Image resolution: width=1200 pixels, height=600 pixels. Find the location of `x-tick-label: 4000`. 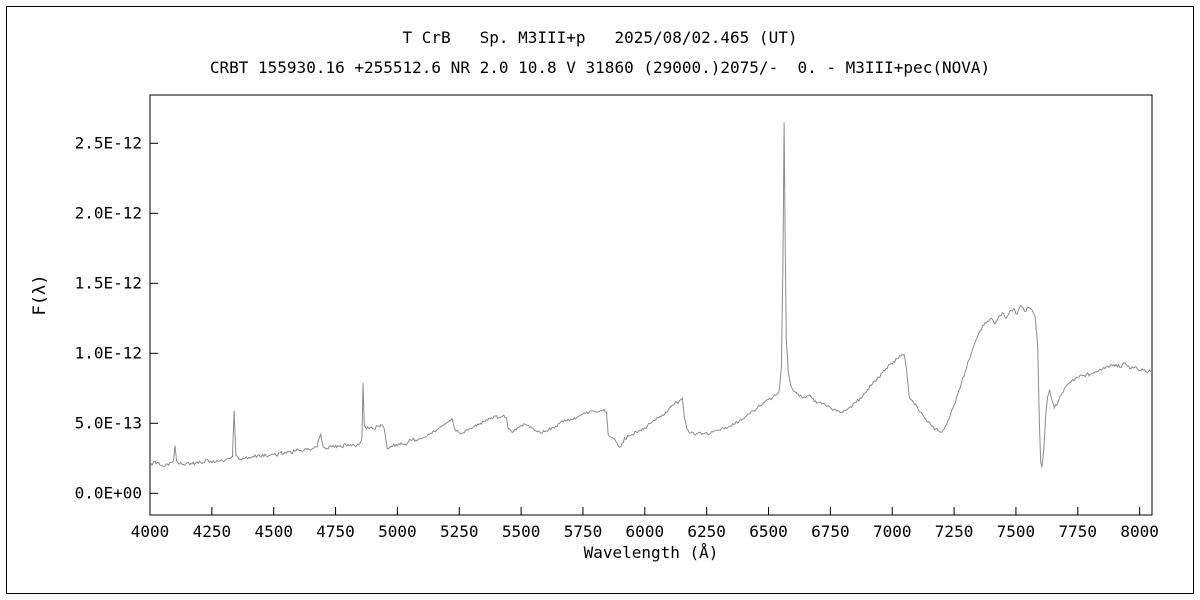

x-tick-label: 4000 is located at coordinates (150, 531).